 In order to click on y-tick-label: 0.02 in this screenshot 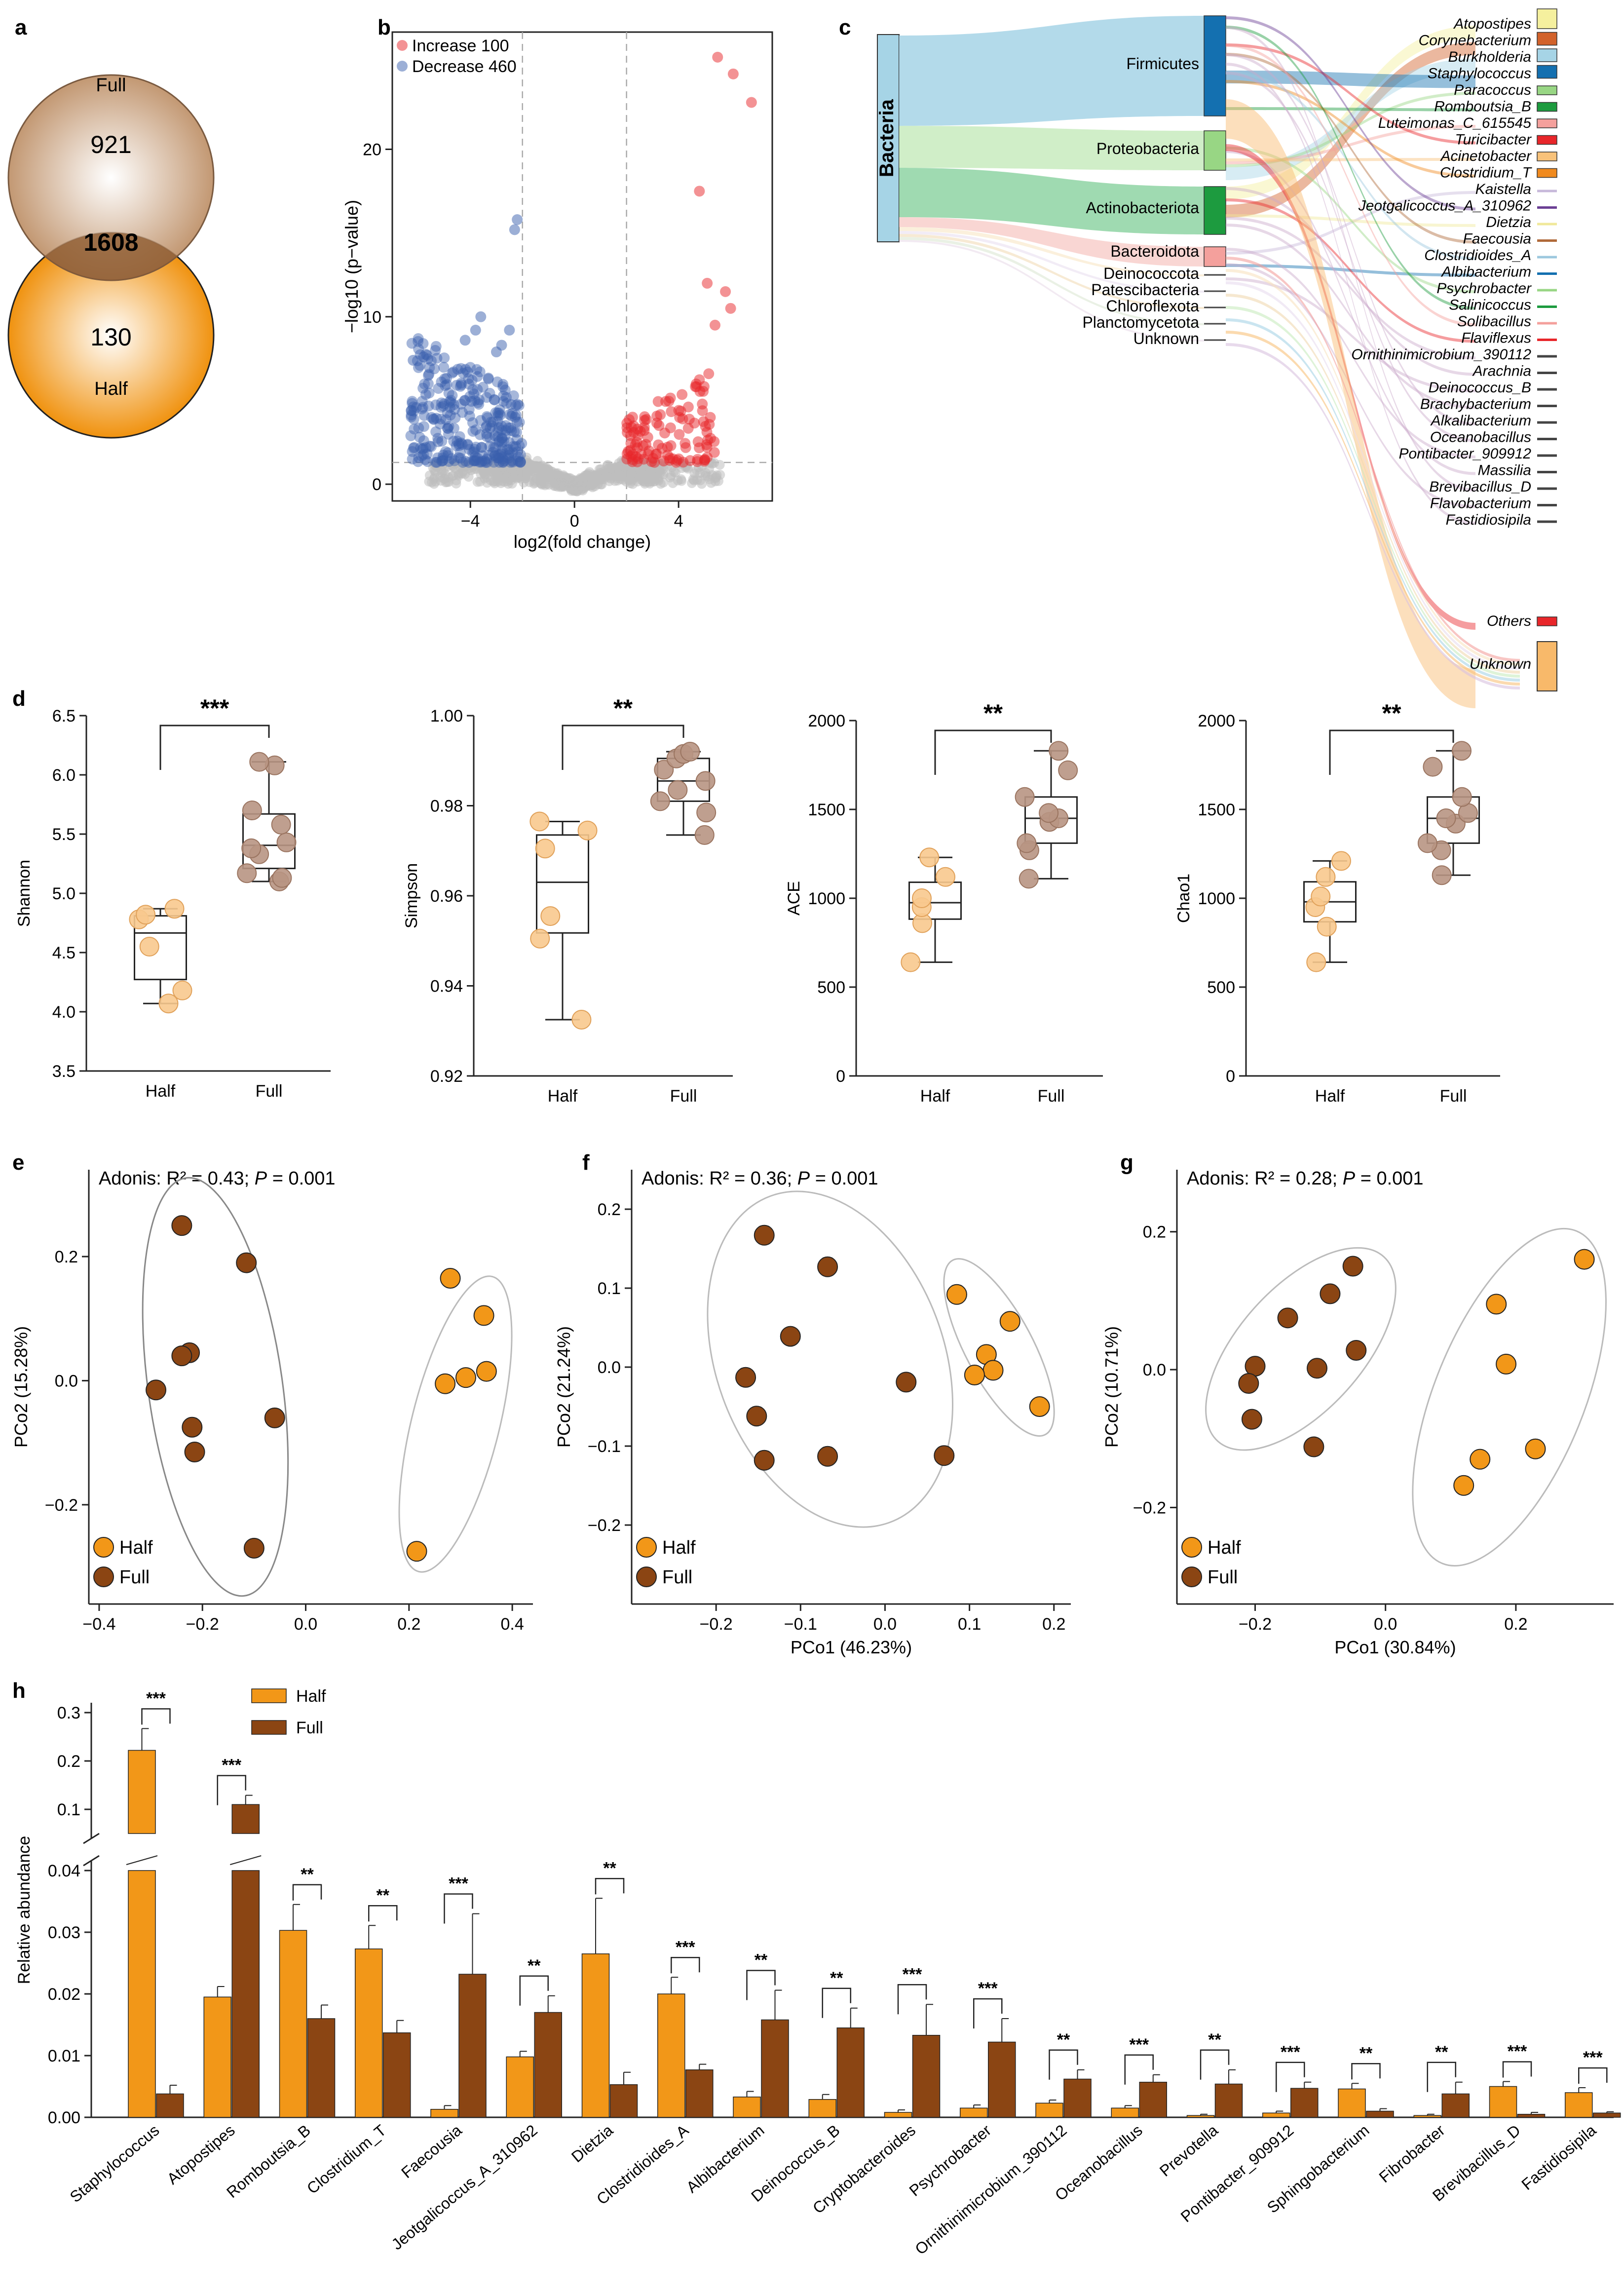, I will do `click(64, 1994)`.